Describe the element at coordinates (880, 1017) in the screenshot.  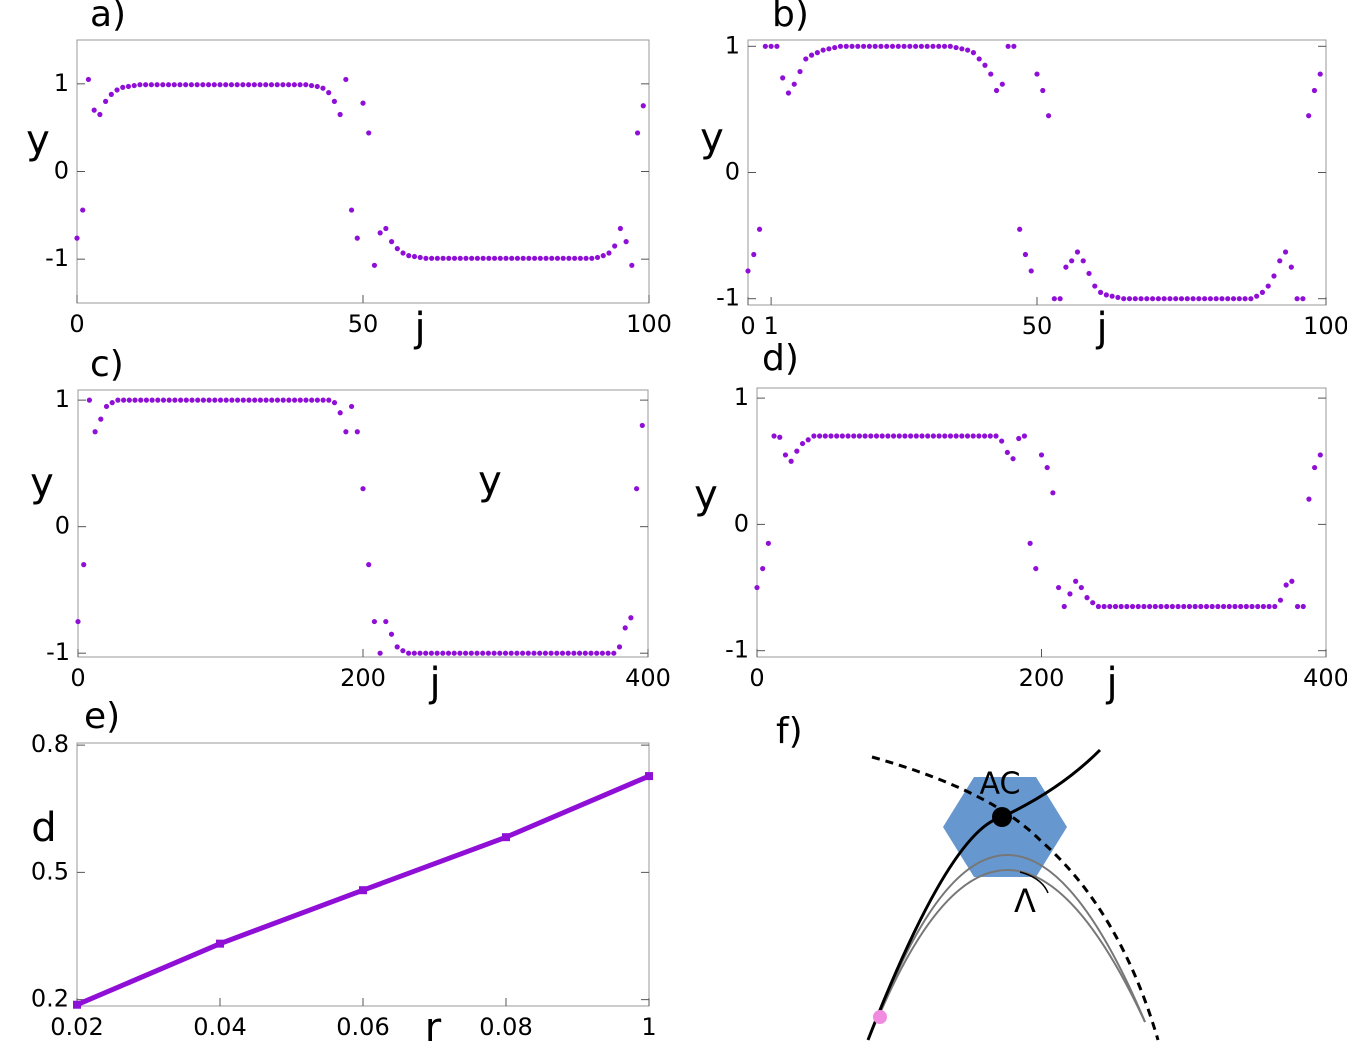
I see `blob` at that location.